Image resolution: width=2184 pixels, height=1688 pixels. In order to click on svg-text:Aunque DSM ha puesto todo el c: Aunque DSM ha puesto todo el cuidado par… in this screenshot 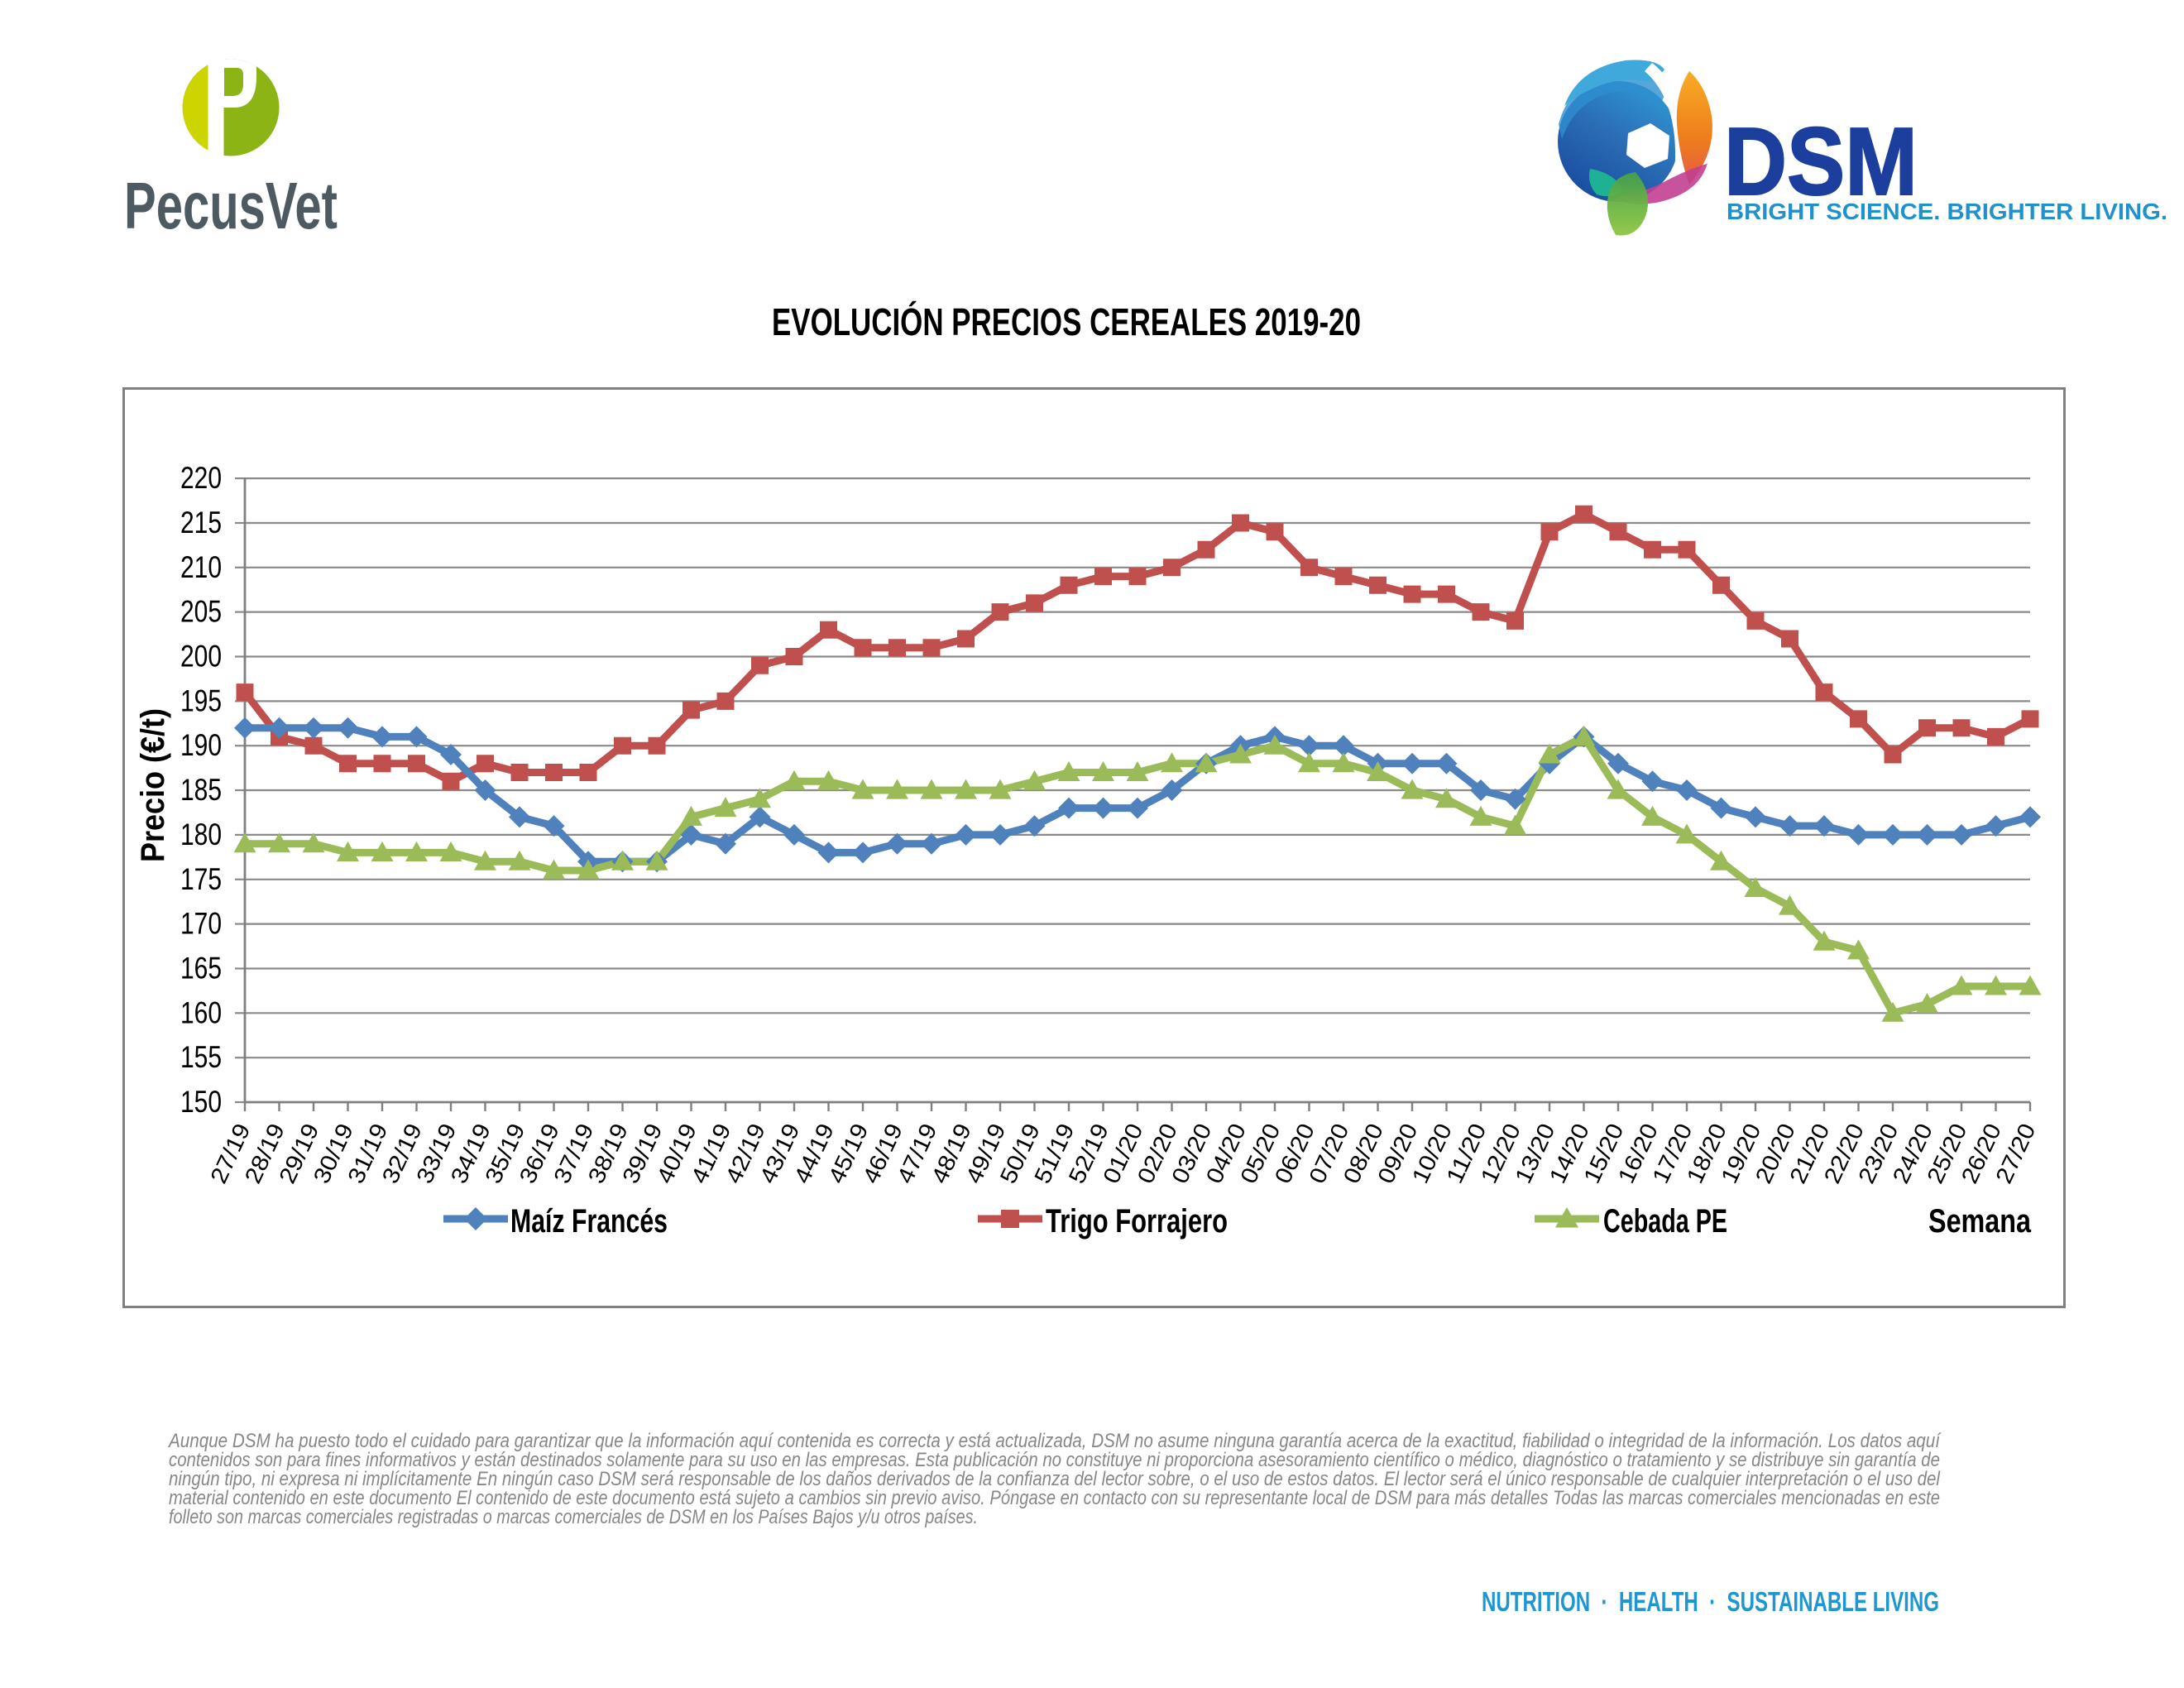, I will do `click(1054, 1441)`.